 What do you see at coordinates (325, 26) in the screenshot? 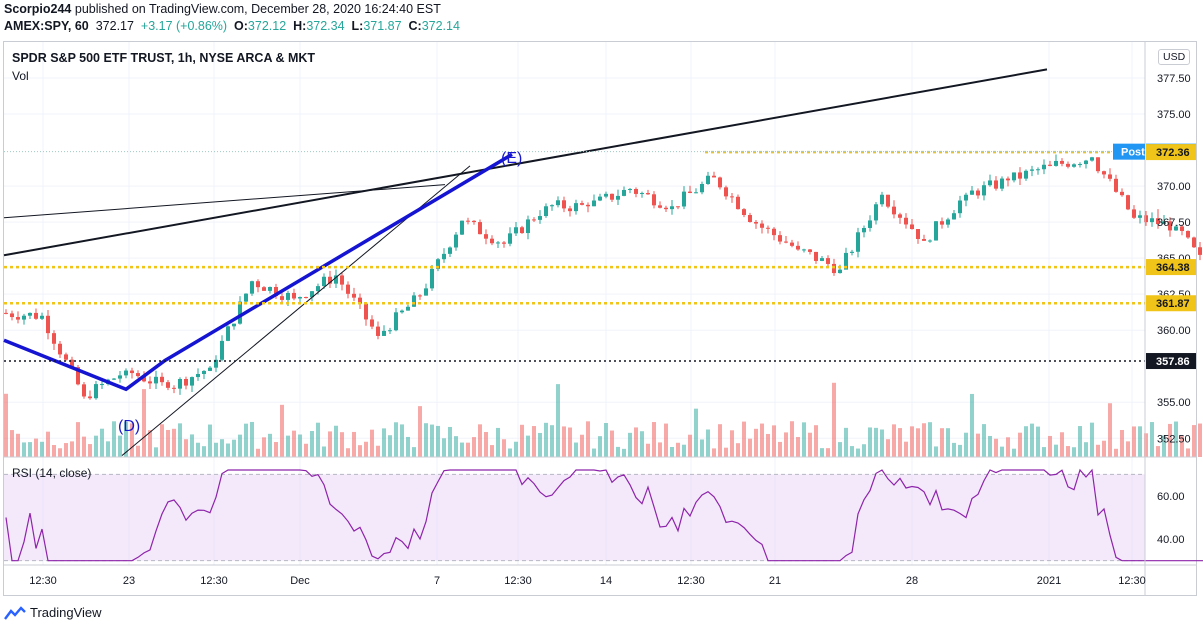
I see `high-value: 372.34` at bounding box center [325, 26].